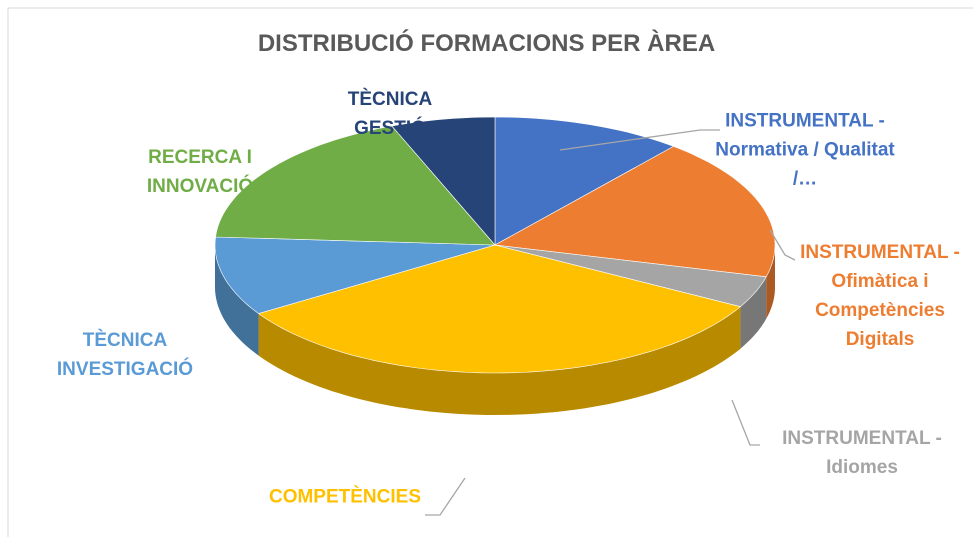 The width and height of the screenshot is (973, 537). What do you see at coordinates (390, 114) in the screenshot?
I see `slice-label: TÈCNICA GESTIÓ` at bounding box center [390, 114].